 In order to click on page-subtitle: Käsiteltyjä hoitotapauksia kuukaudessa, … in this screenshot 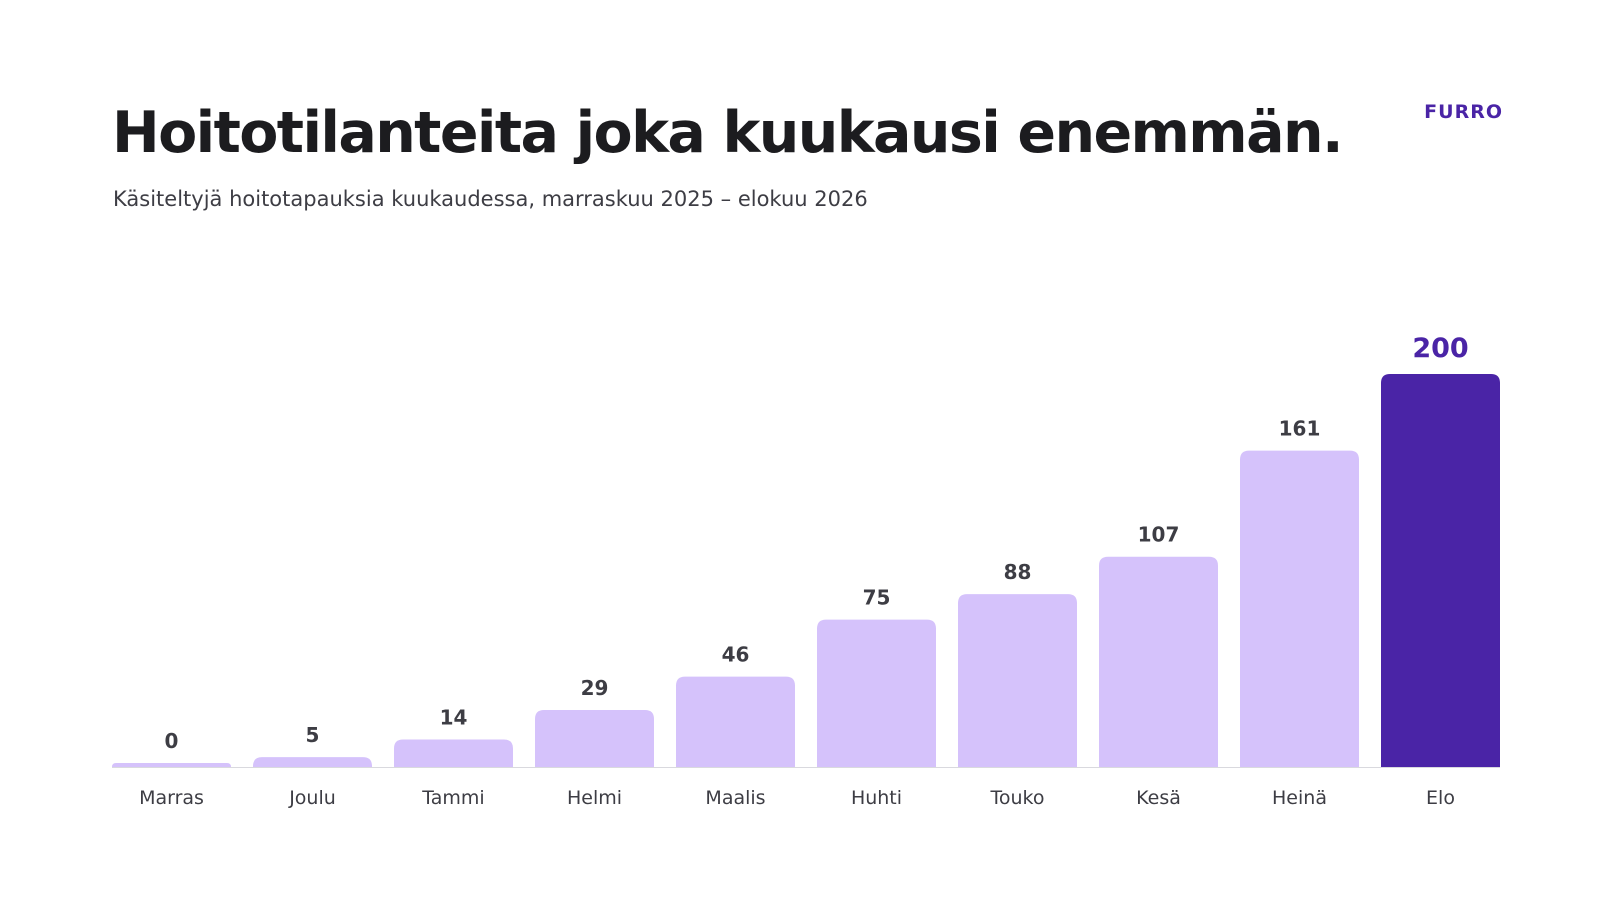, I will do `click(490, 199)`.